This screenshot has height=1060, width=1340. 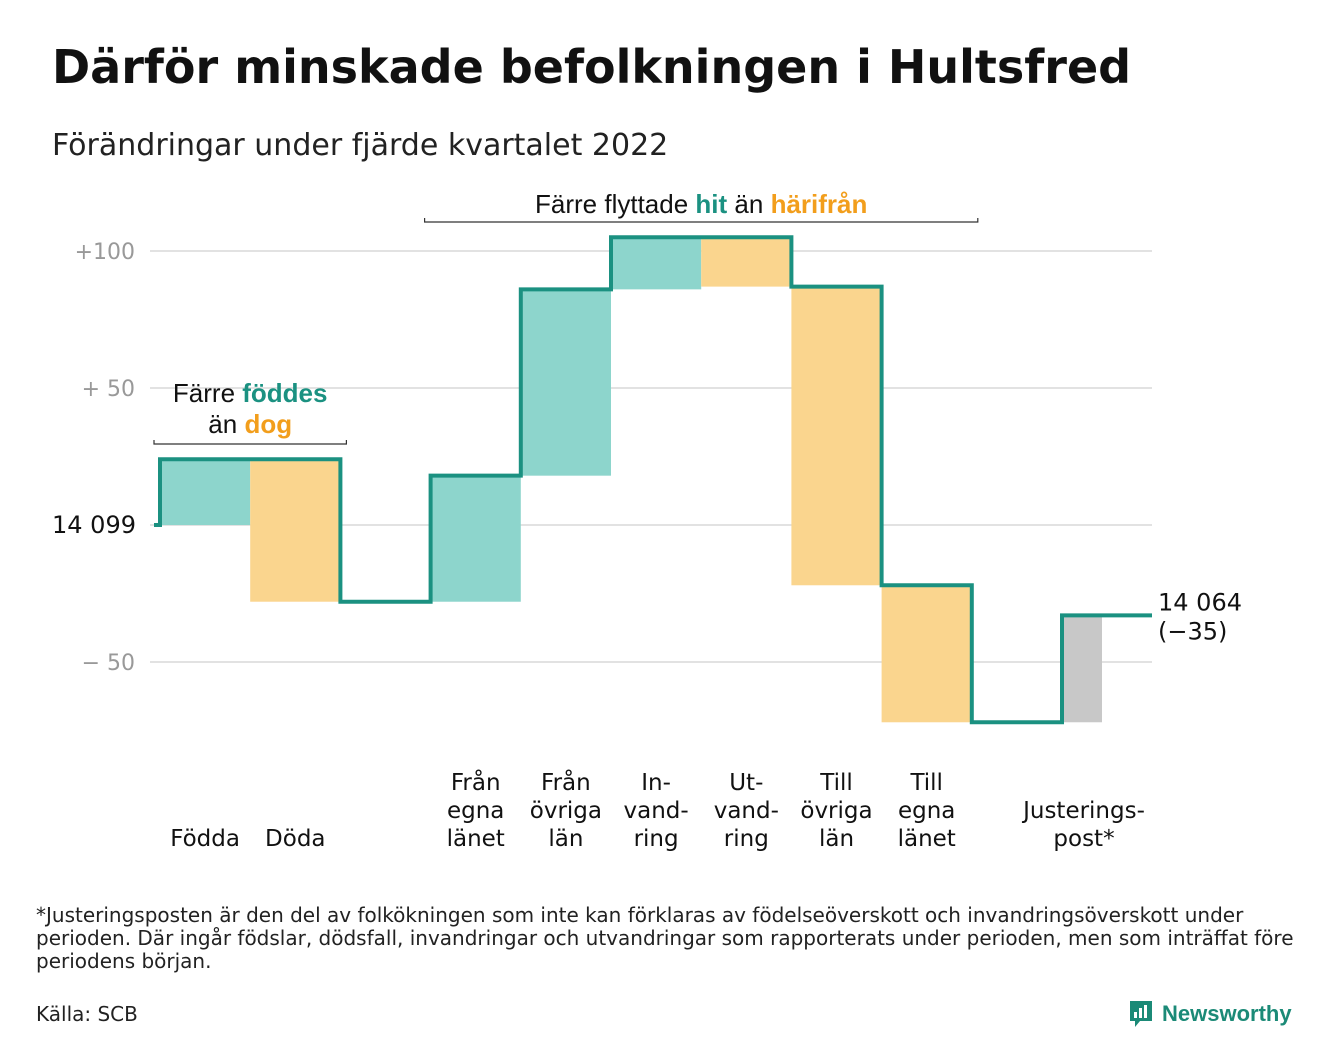 I want to click on end-change-label: (−35), so click(x=1192, y=631).